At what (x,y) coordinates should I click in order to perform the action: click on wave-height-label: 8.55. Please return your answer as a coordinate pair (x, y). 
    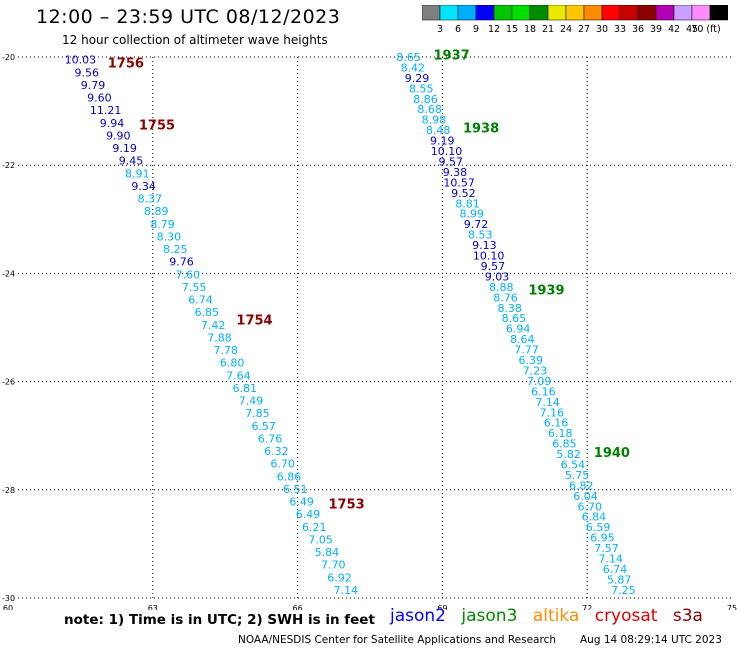
    Looking at the image, I should click on (421, 88).